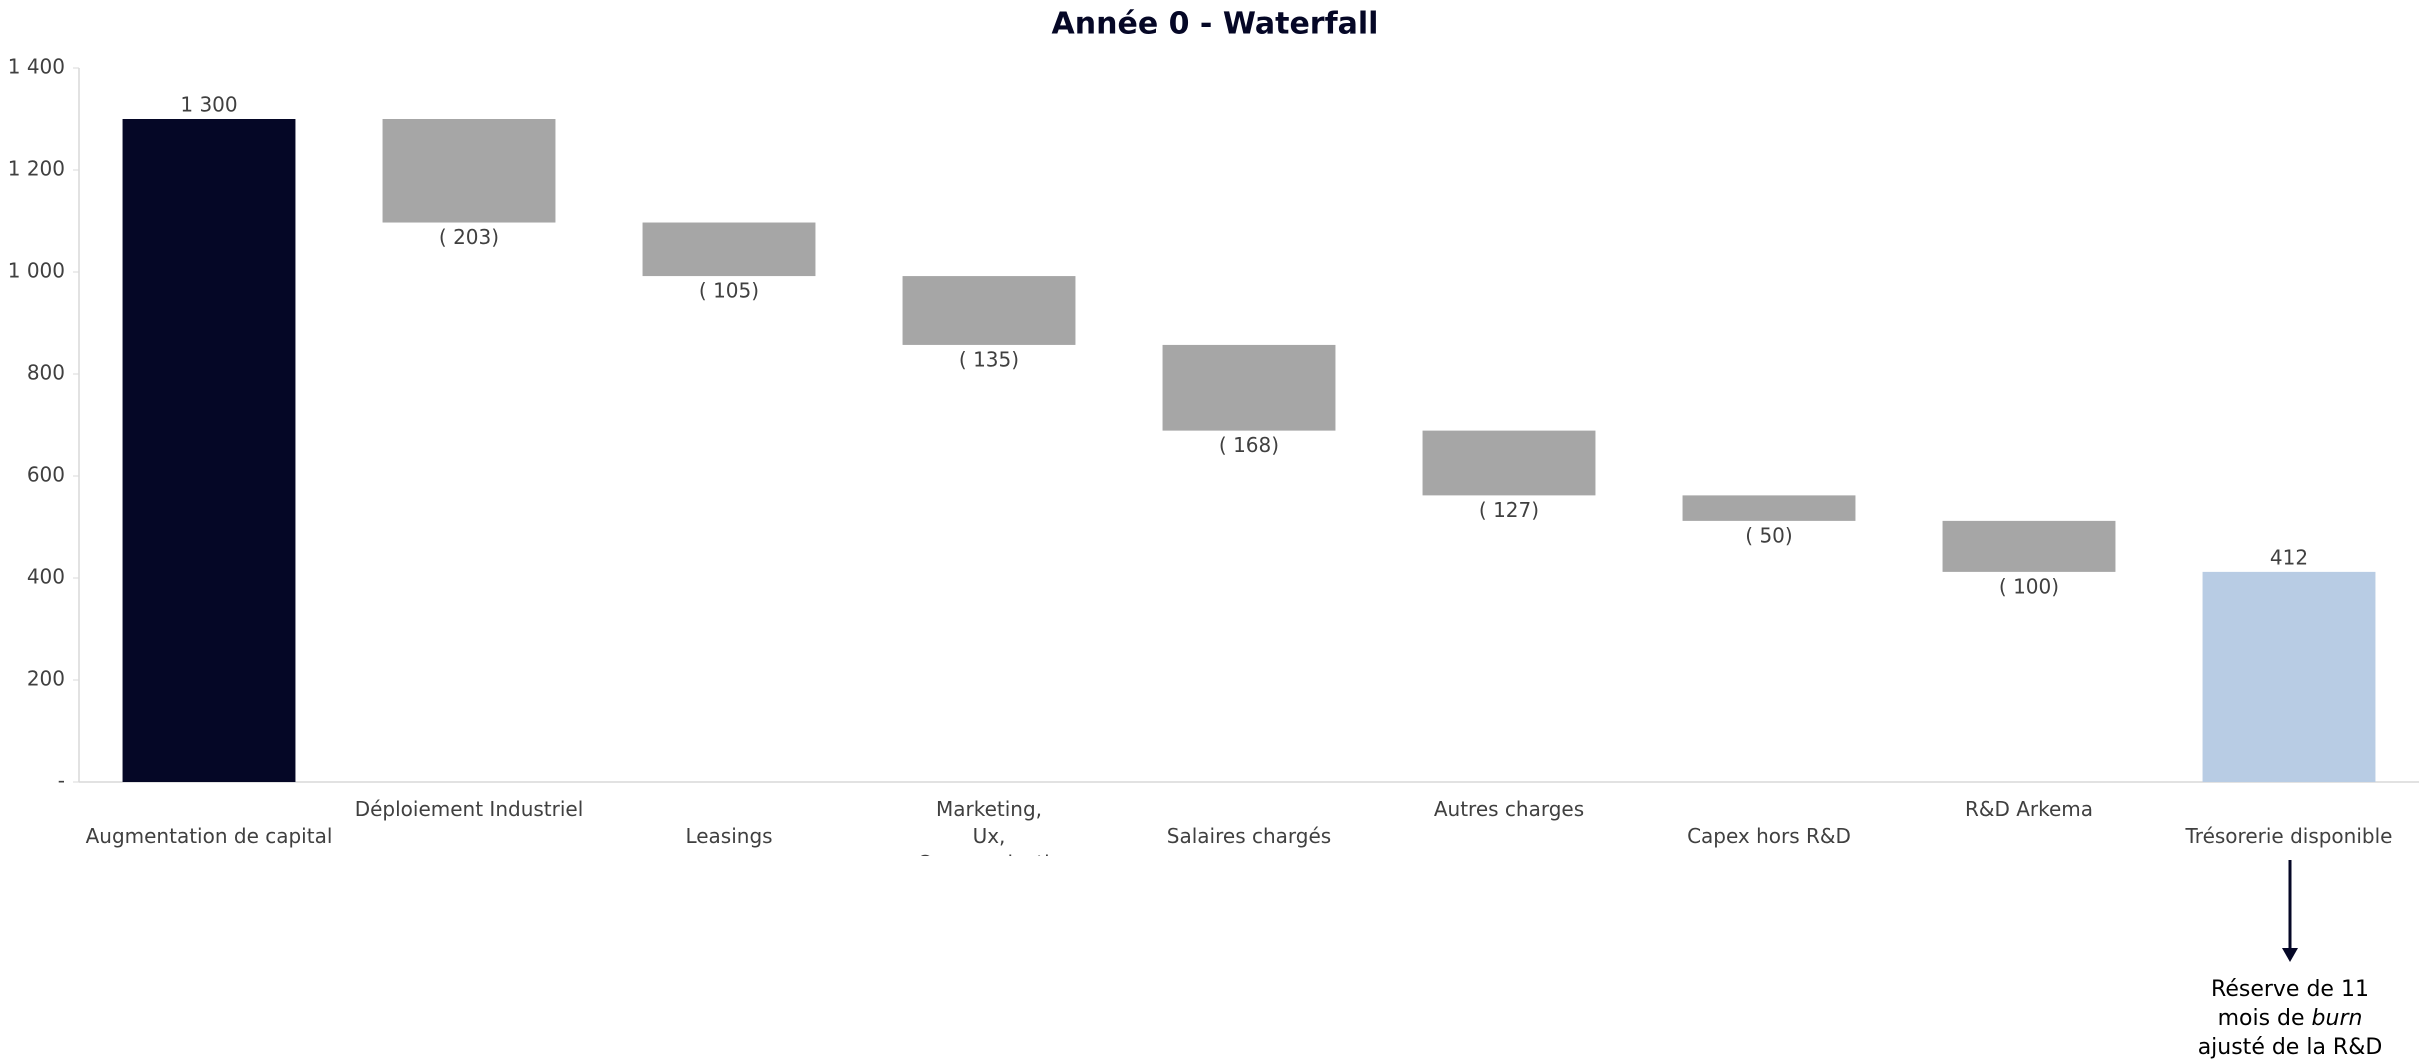 The height and width of the screenshot is (1063, 2420). Describe the element at coordinates (46, 475) in the screenshot. I see `y-tick-label: 600` at that location.